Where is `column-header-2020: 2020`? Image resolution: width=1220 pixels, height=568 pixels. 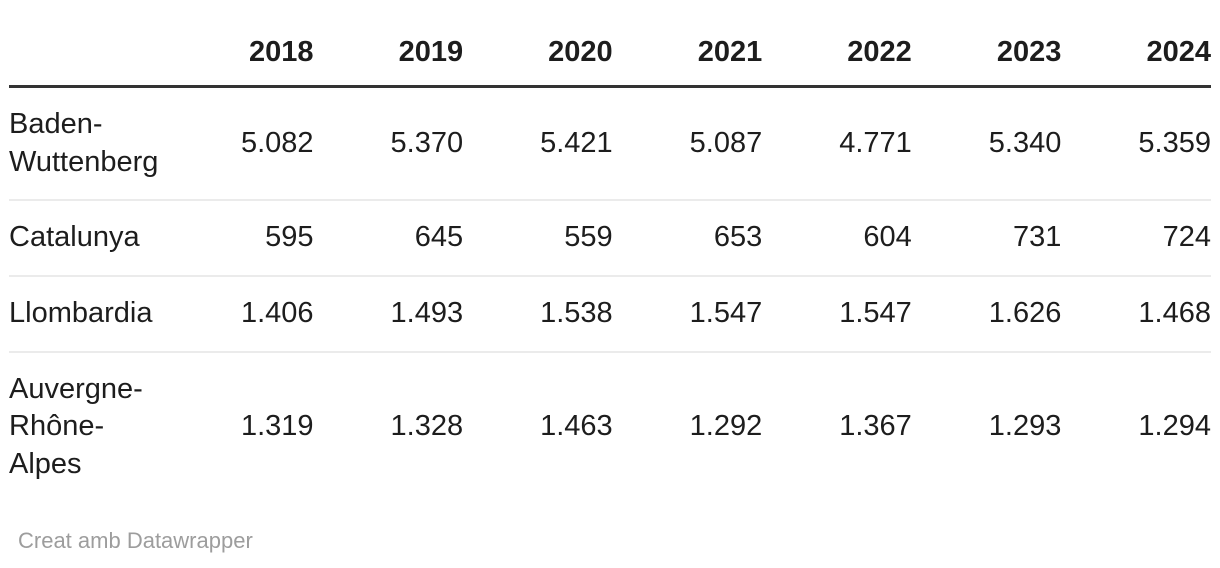
column-header-2020: 2020 is located at coordinates (538, 57).